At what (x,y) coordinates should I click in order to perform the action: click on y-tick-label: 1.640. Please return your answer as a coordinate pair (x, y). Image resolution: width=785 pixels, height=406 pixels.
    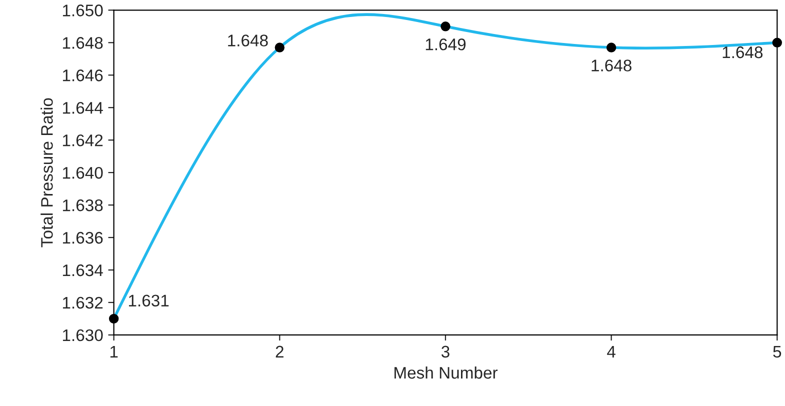
    Looking at the image, I should click on (82, 172).